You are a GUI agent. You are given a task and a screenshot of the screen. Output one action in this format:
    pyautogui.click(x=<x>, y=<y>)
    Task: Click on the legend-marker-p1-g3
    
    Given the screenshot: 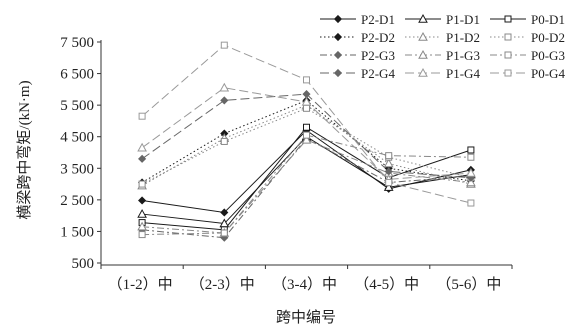 What is the action you would take?
    pyautogui.click(x=423, y=54)
    